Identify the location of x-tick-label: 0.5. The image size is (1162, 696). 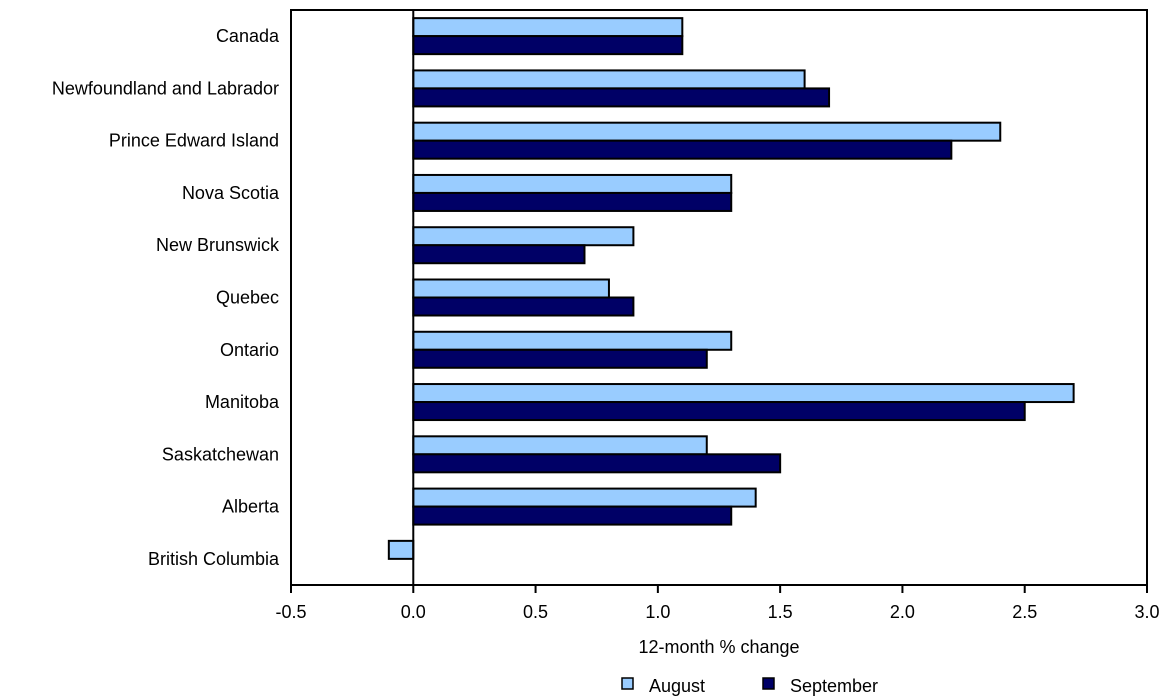
(535, 612).